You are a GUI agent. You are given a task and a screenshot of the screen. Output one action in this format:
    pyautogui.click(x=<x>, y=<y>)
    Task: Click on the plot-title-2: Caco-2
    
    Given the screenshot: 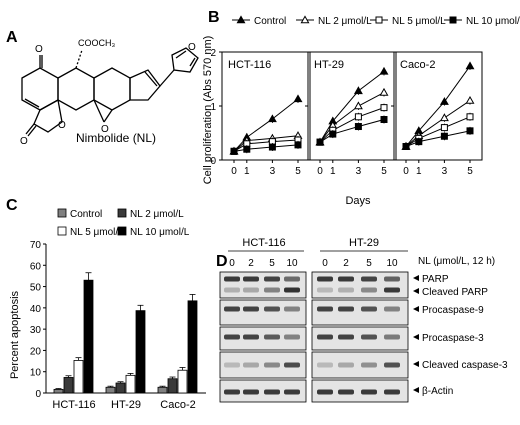 What is the action you would take?
    pyautogui.click(x=417, y=65)
    